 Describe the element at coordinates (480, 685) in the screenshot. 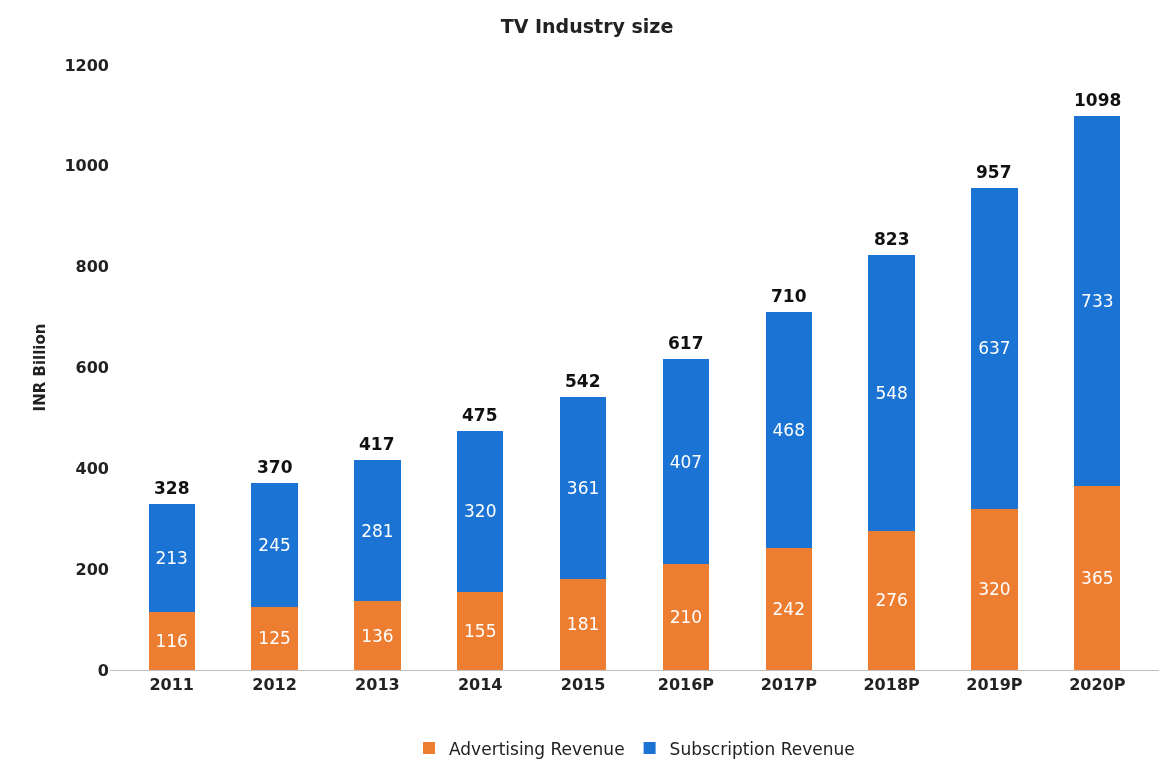

I see `x-tick-label: 2014` at that location.